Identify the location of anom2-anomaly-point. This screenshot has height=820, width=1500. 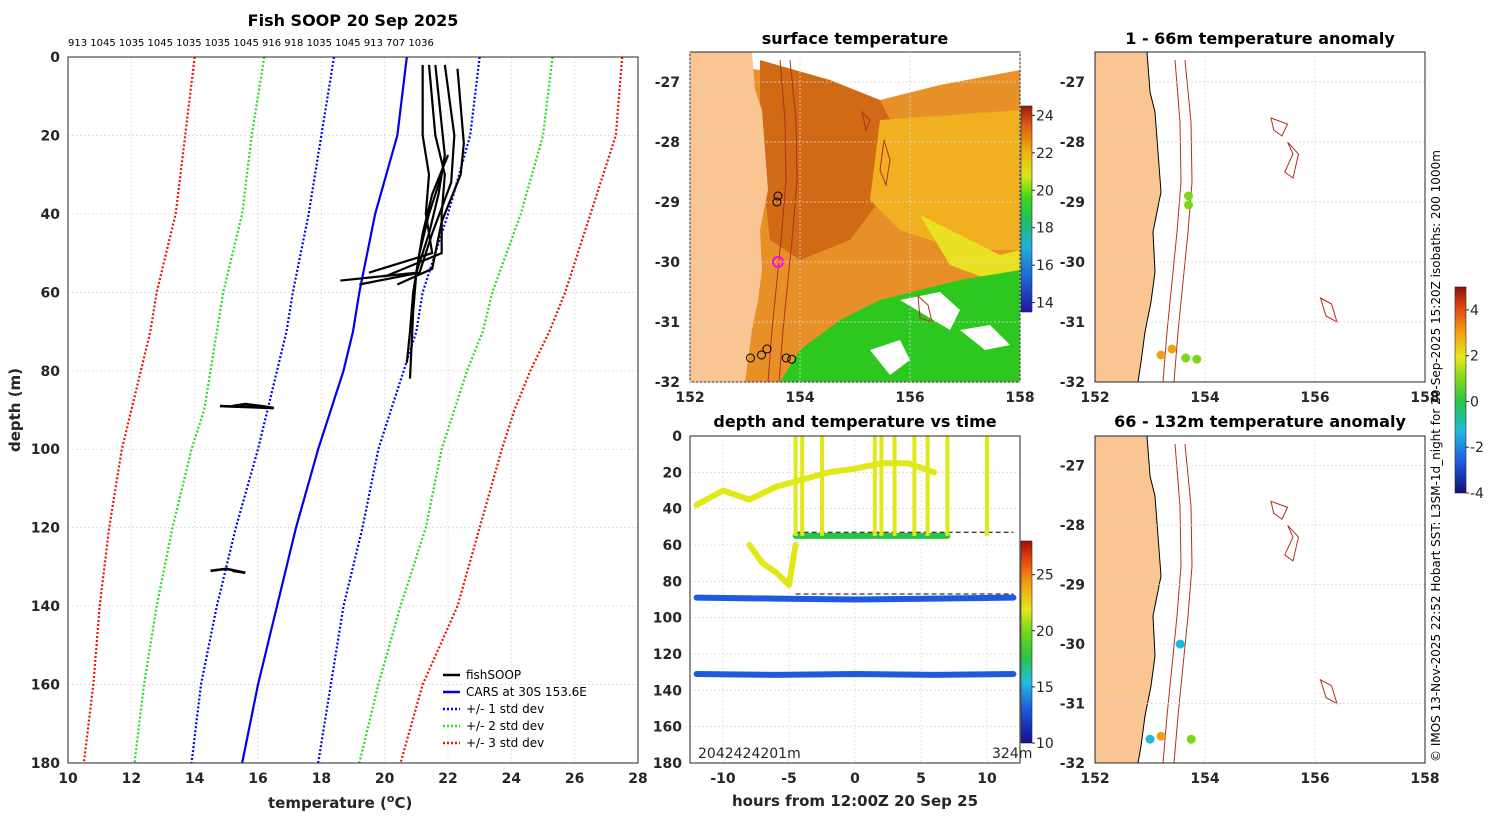
(1191, 739).